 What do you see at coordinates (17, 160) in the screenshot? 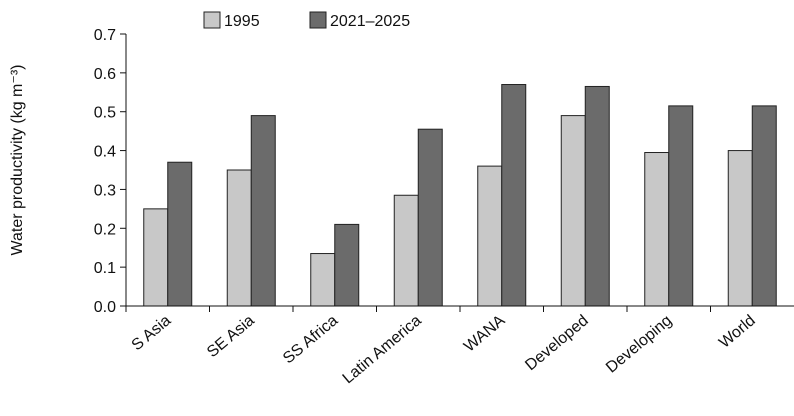
I see `y-axis-title: Water productivity (kg m⁻³)` at bounding box center [17, 160].